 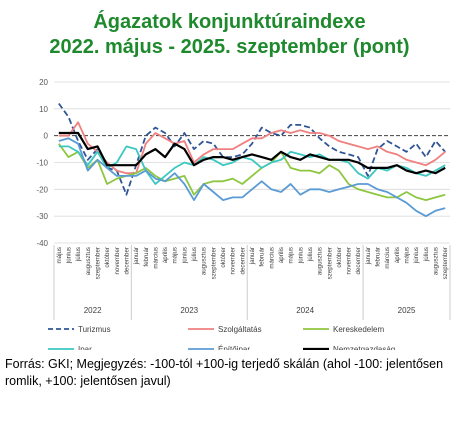 What do you see at coordinates (42, 243) in the screenshot?
I see `y-tick-label: -40` at bounding box center [42, 243].